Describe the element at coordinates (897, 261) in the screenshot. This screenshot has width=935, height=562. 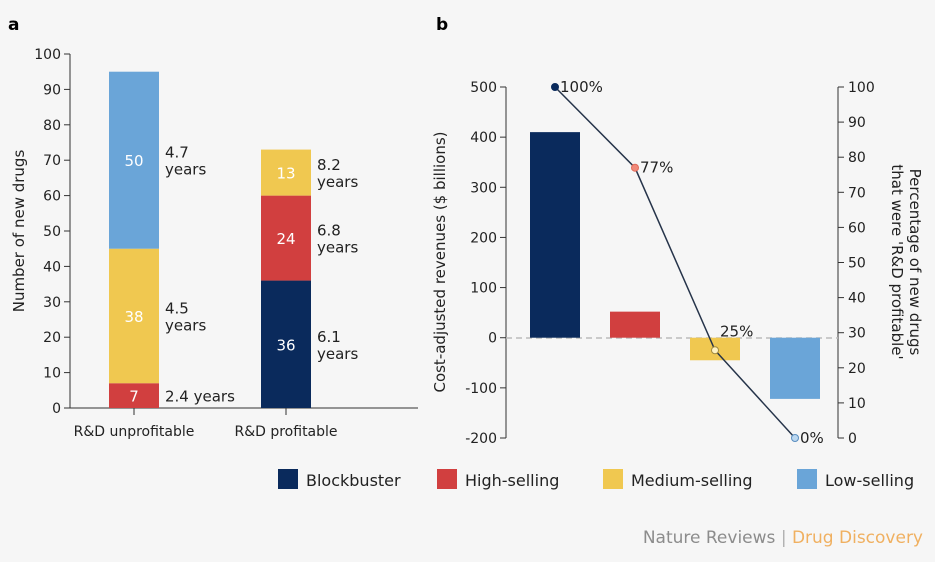
I see `panel-b-y2-axis-label: that were 'R&D profitable'` at that location.